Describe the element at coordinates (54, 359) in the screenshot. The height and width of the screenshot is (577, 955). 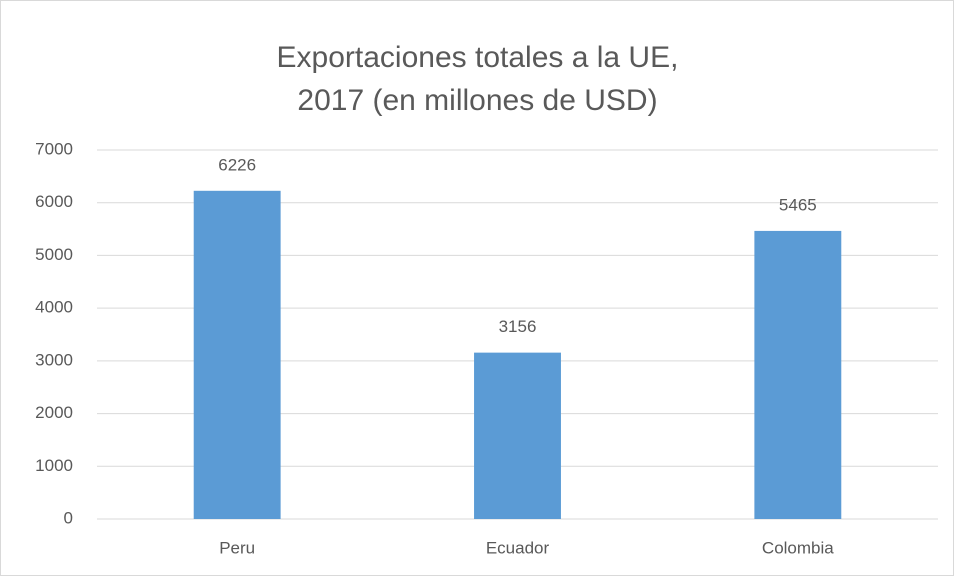
I see `y-tick-label: 3000` at that location.